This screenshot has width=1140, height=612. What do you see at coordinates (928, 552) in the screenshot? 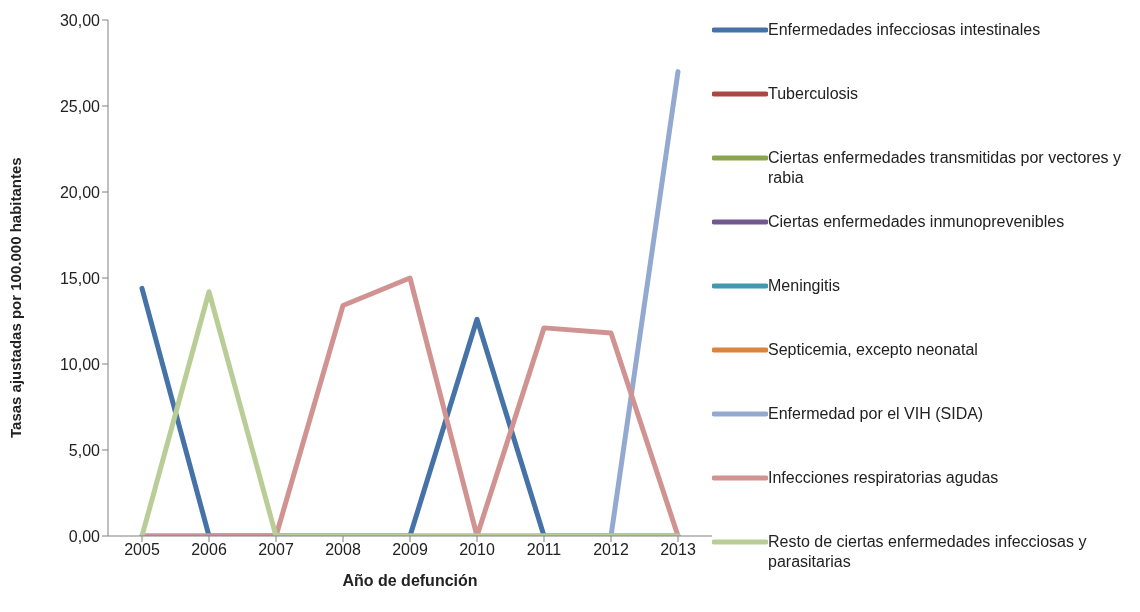
I see `legend-label: Resto de ciertas enfermedades infecciosas y parasitarias` at bounding box center [928, 552].